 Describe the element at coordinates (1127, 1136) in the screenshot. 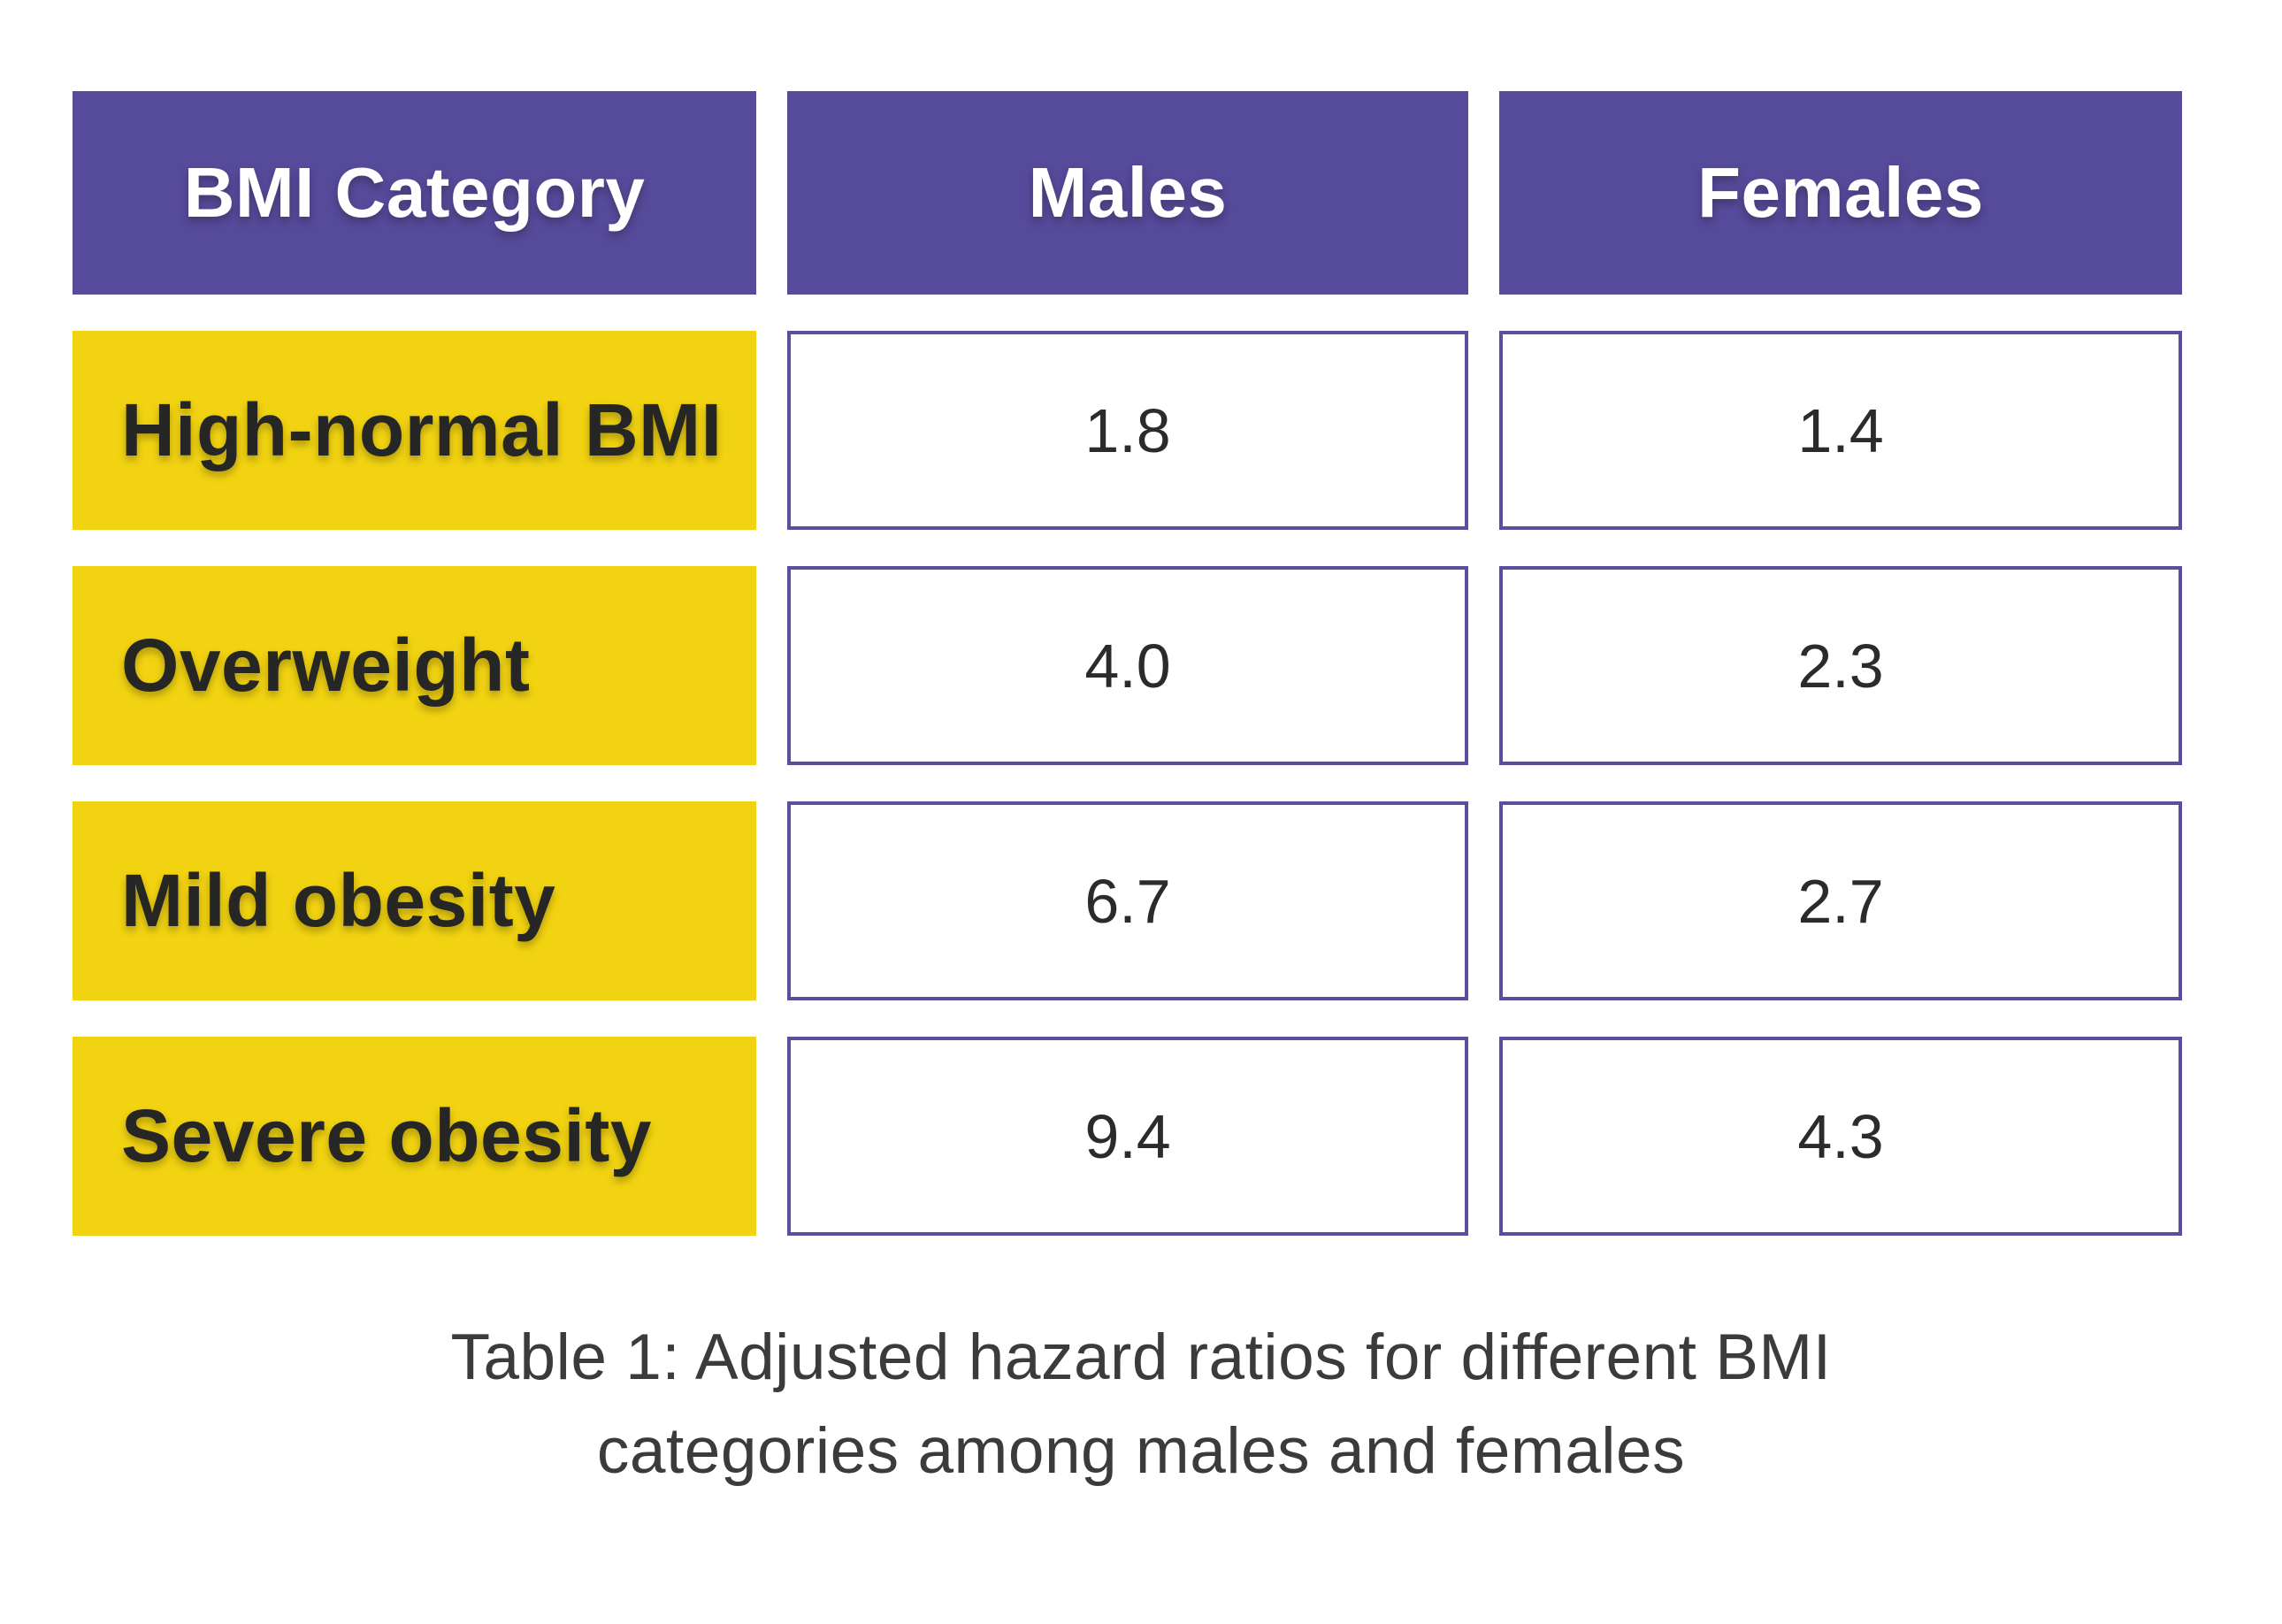

I see `value-cell-males-severe-obesity: 9.4` at that location.